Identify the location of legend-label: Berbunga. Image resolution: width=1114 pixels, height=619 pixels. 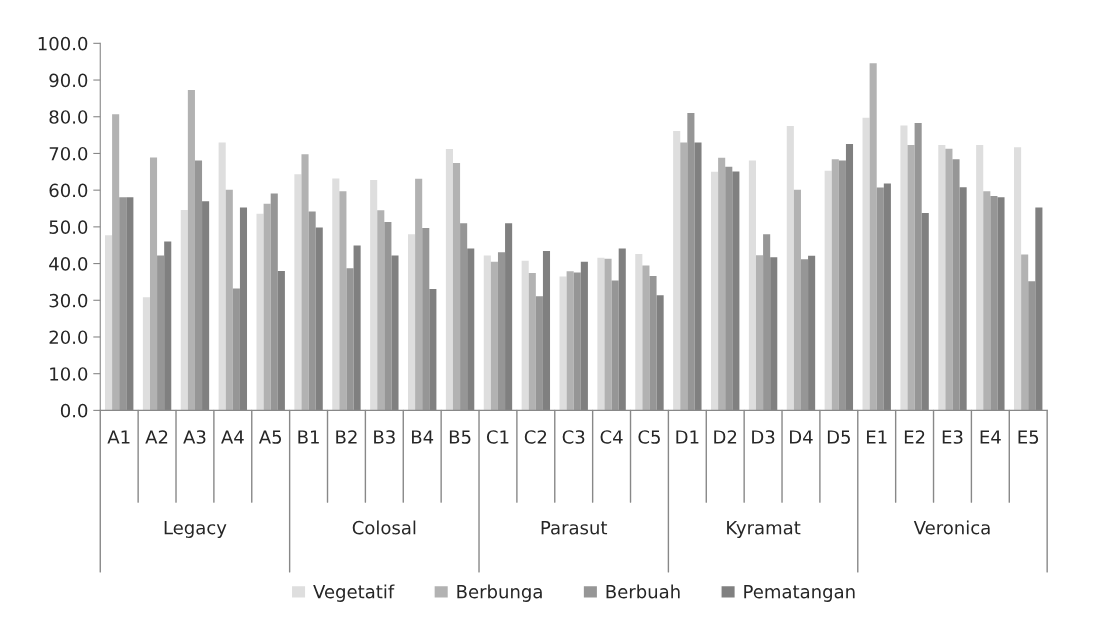
(499, 593).